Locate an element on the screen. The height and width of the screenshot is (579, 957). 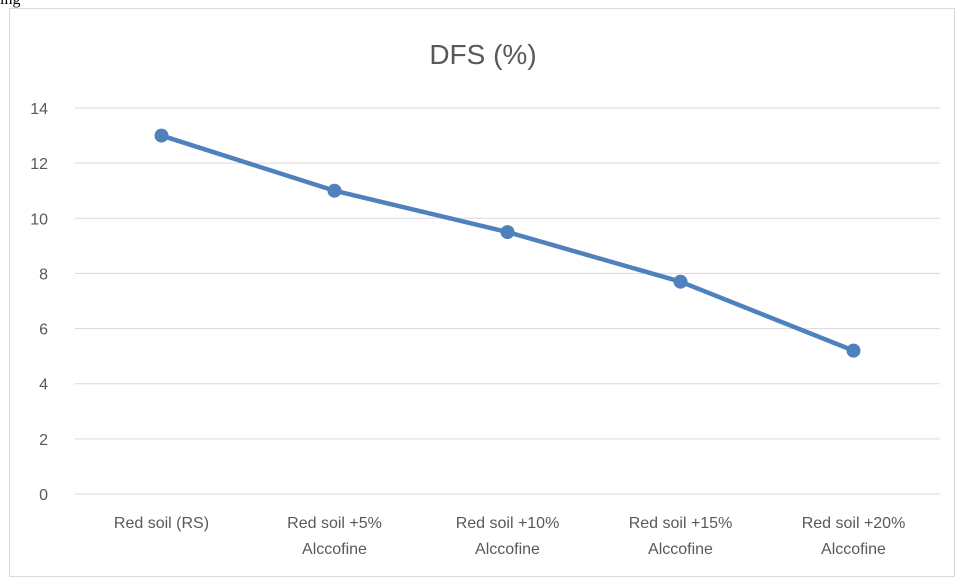
y-tick-label: 10 is located at coordinates (39, 219).